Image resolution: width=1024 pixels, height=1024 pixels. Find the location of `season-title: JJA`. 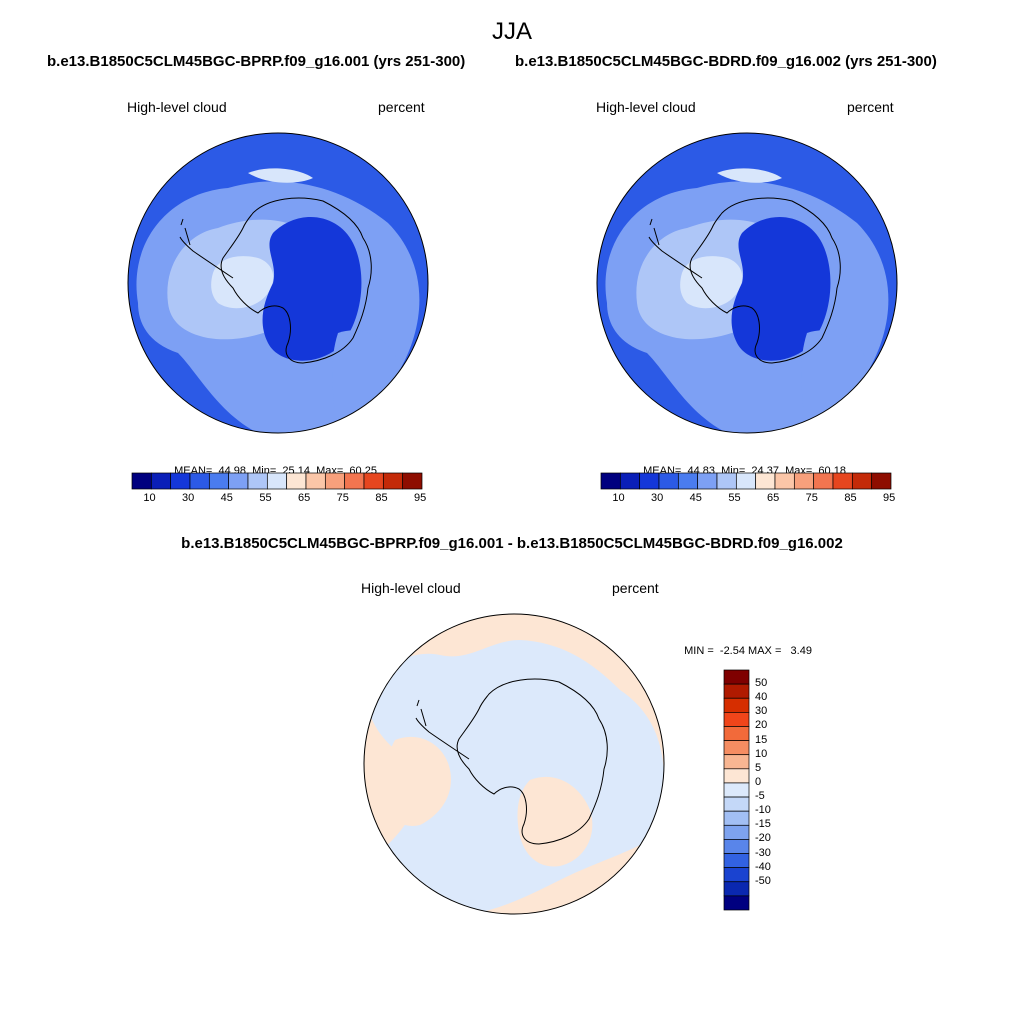

season-title: JJA is located at coordinates (511, 31).